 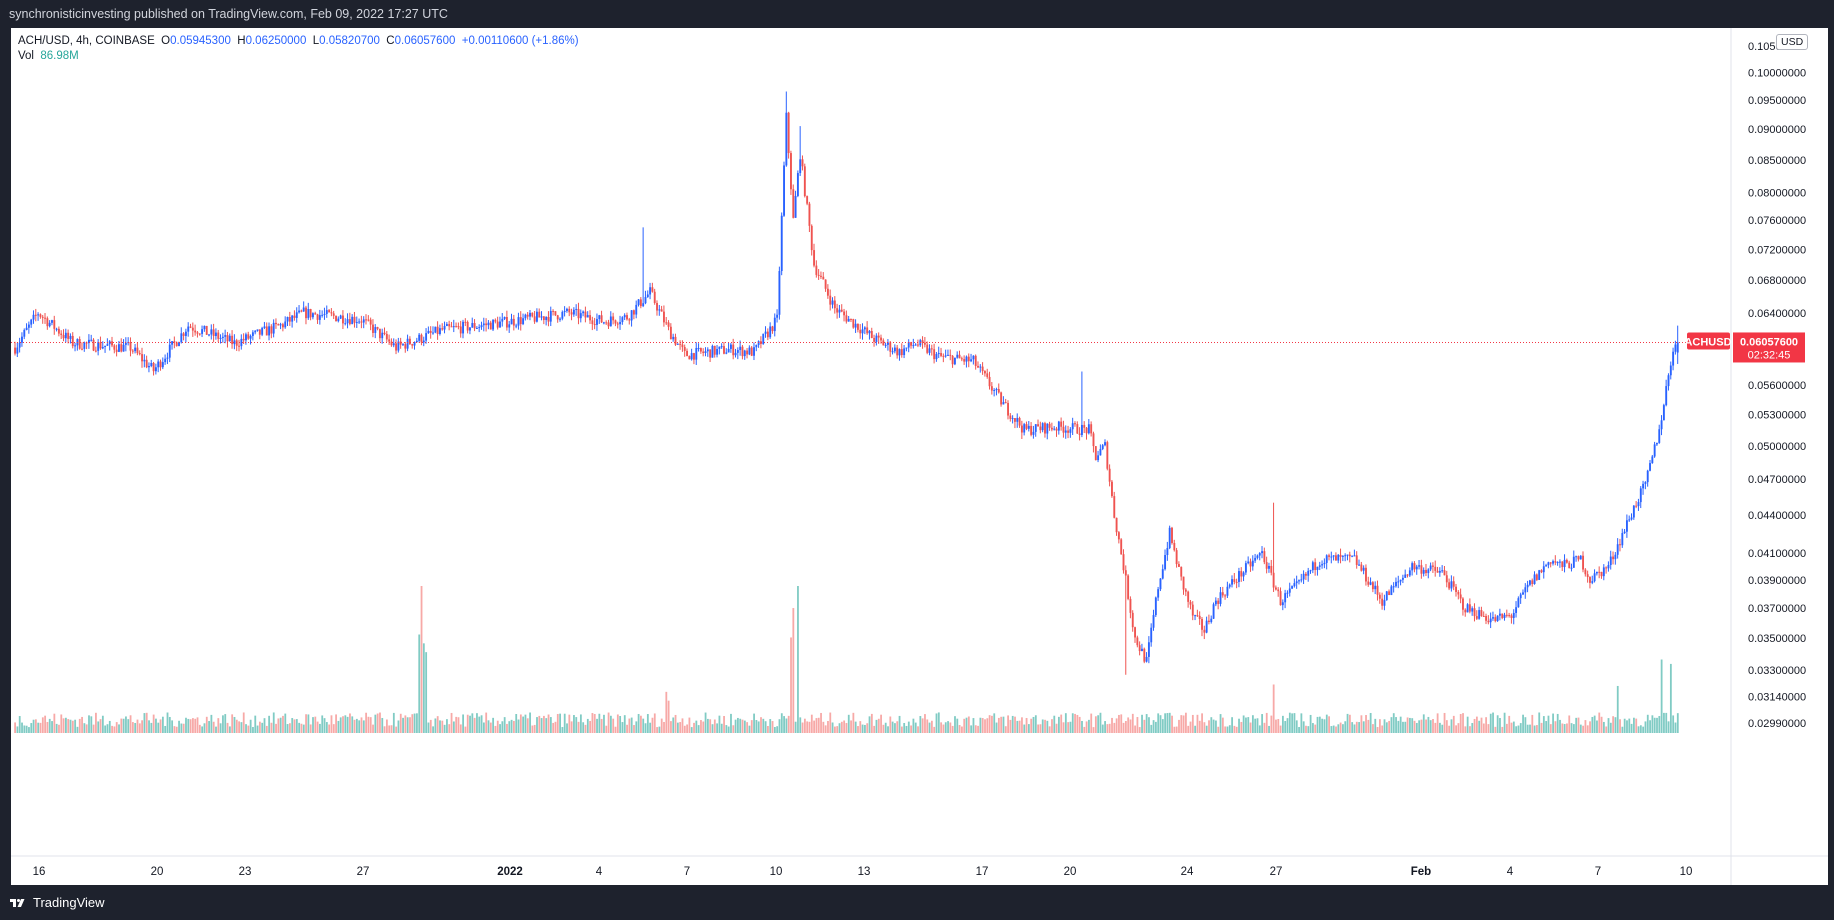 I want to click on symbol-badge, so click(x=1708, y=341).